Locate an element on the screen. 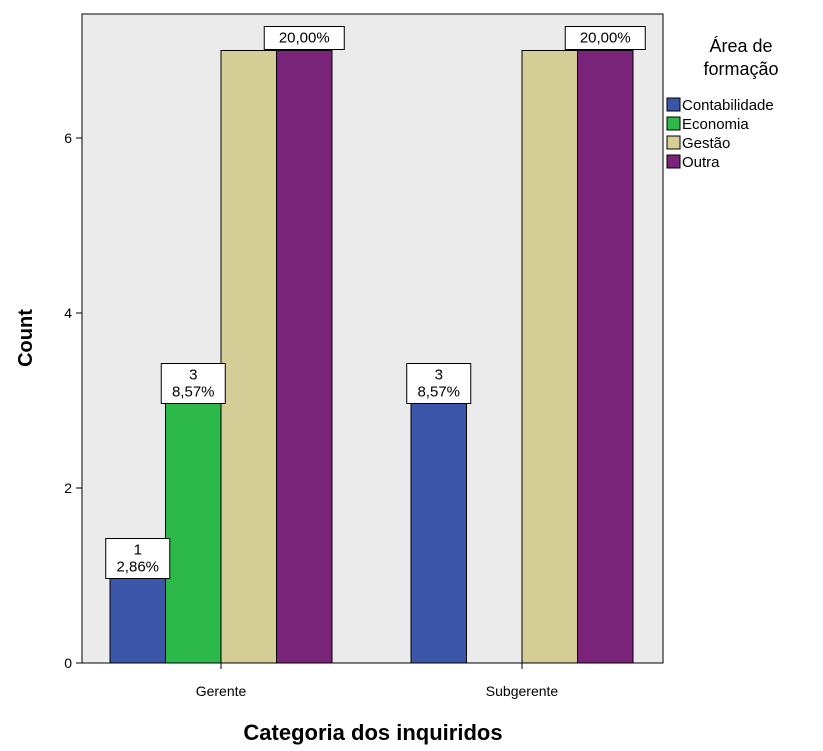 The width and height of the screenshot is (823, 751). legend-item-contabilidade: Contabilidade is located at coordinates (720, 105).